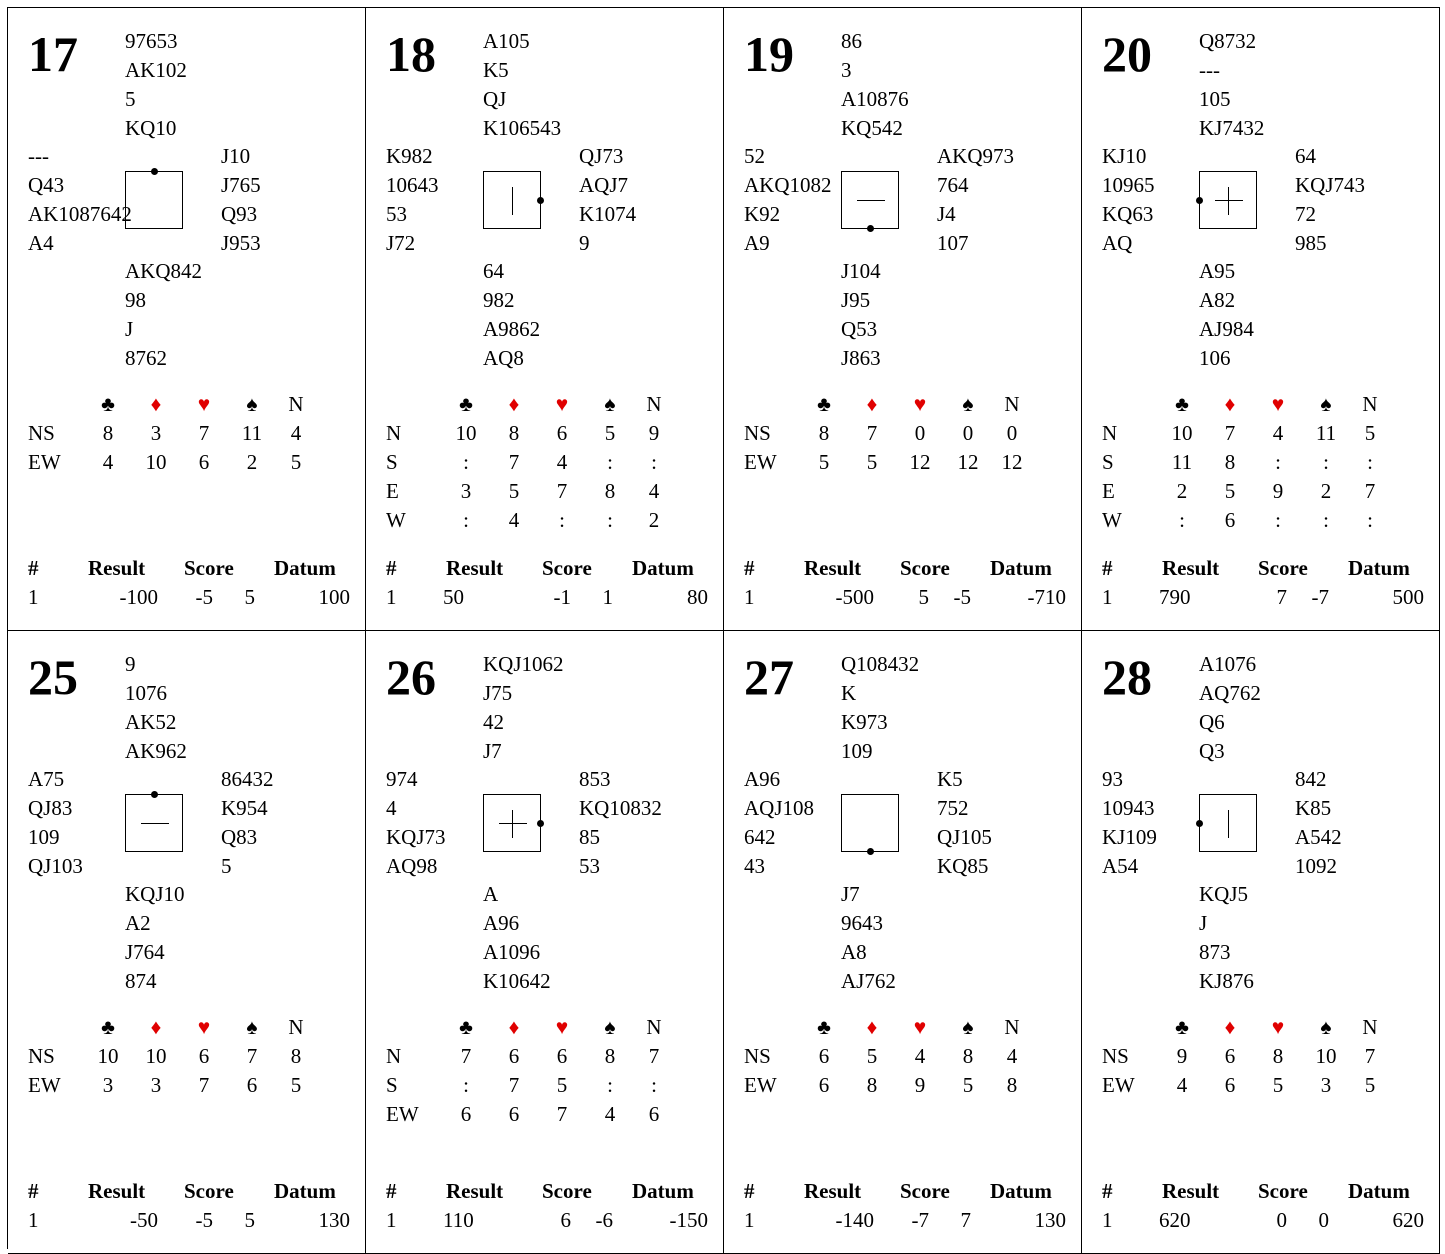 The width and height of the screenshot is (1445, 1254). I want to click on east-suit-spades: 53, so click(589, 866).